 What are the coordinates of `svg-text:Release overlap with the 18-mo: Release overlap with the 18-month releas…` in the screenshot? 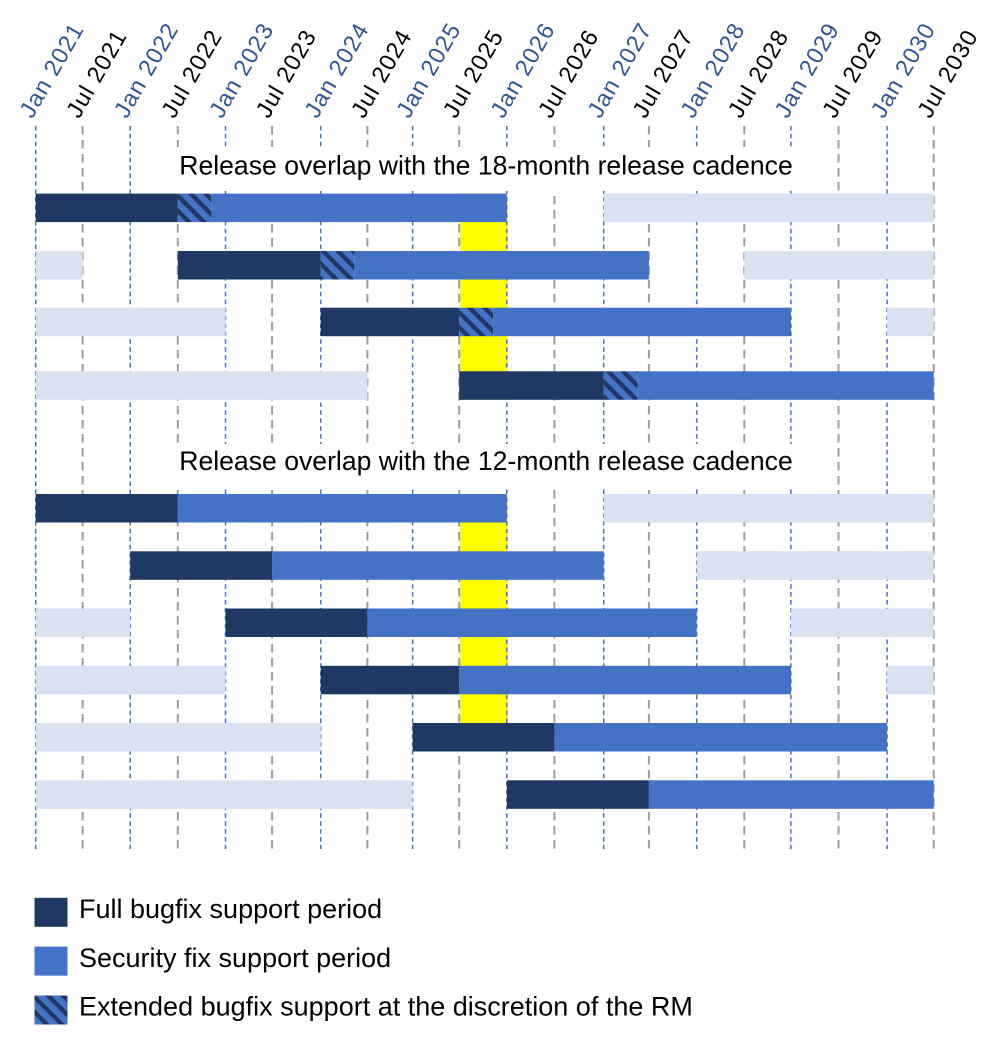 It's located at (486, 165).